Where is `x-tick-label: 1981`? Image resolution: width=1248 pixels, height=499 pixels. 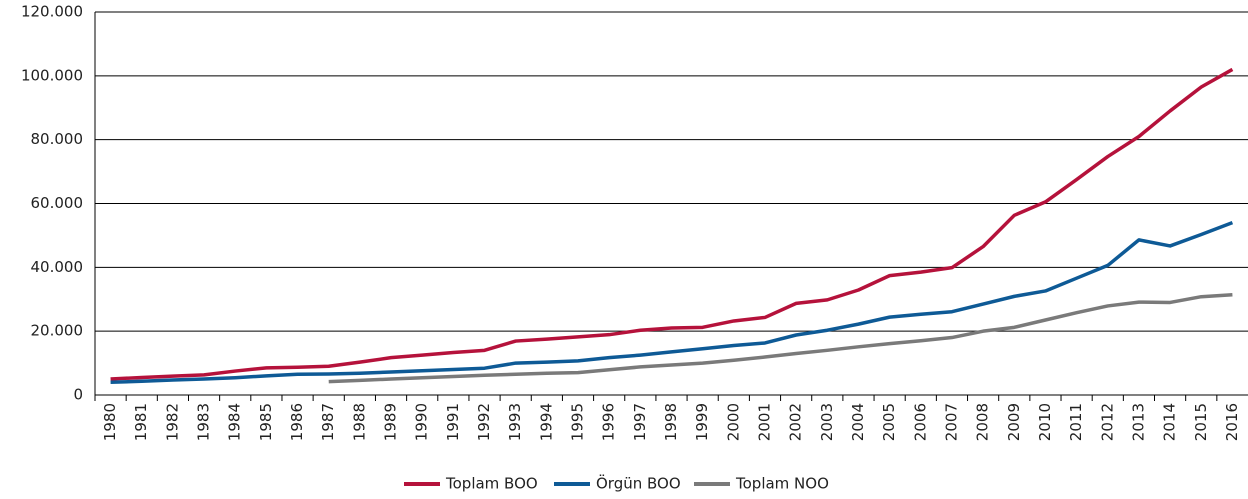 x-tick-label: 1981 is located at coordinates (141, 422).